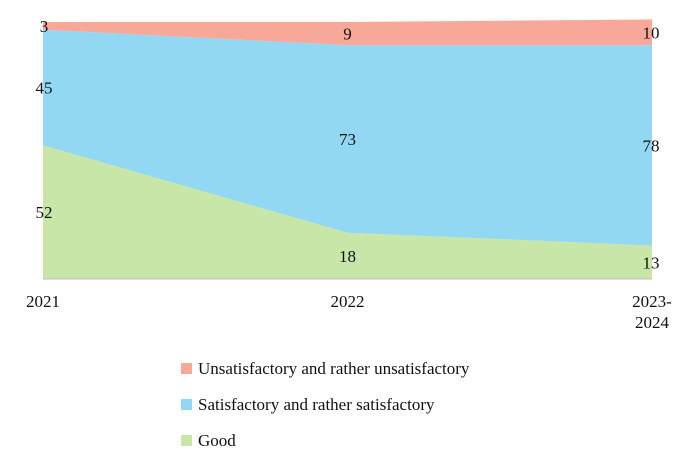  What do you see at coordinates (348, 301) in the screenshot?
I see `x-tick-label-2: 2022` at bounding box center [348, 301].